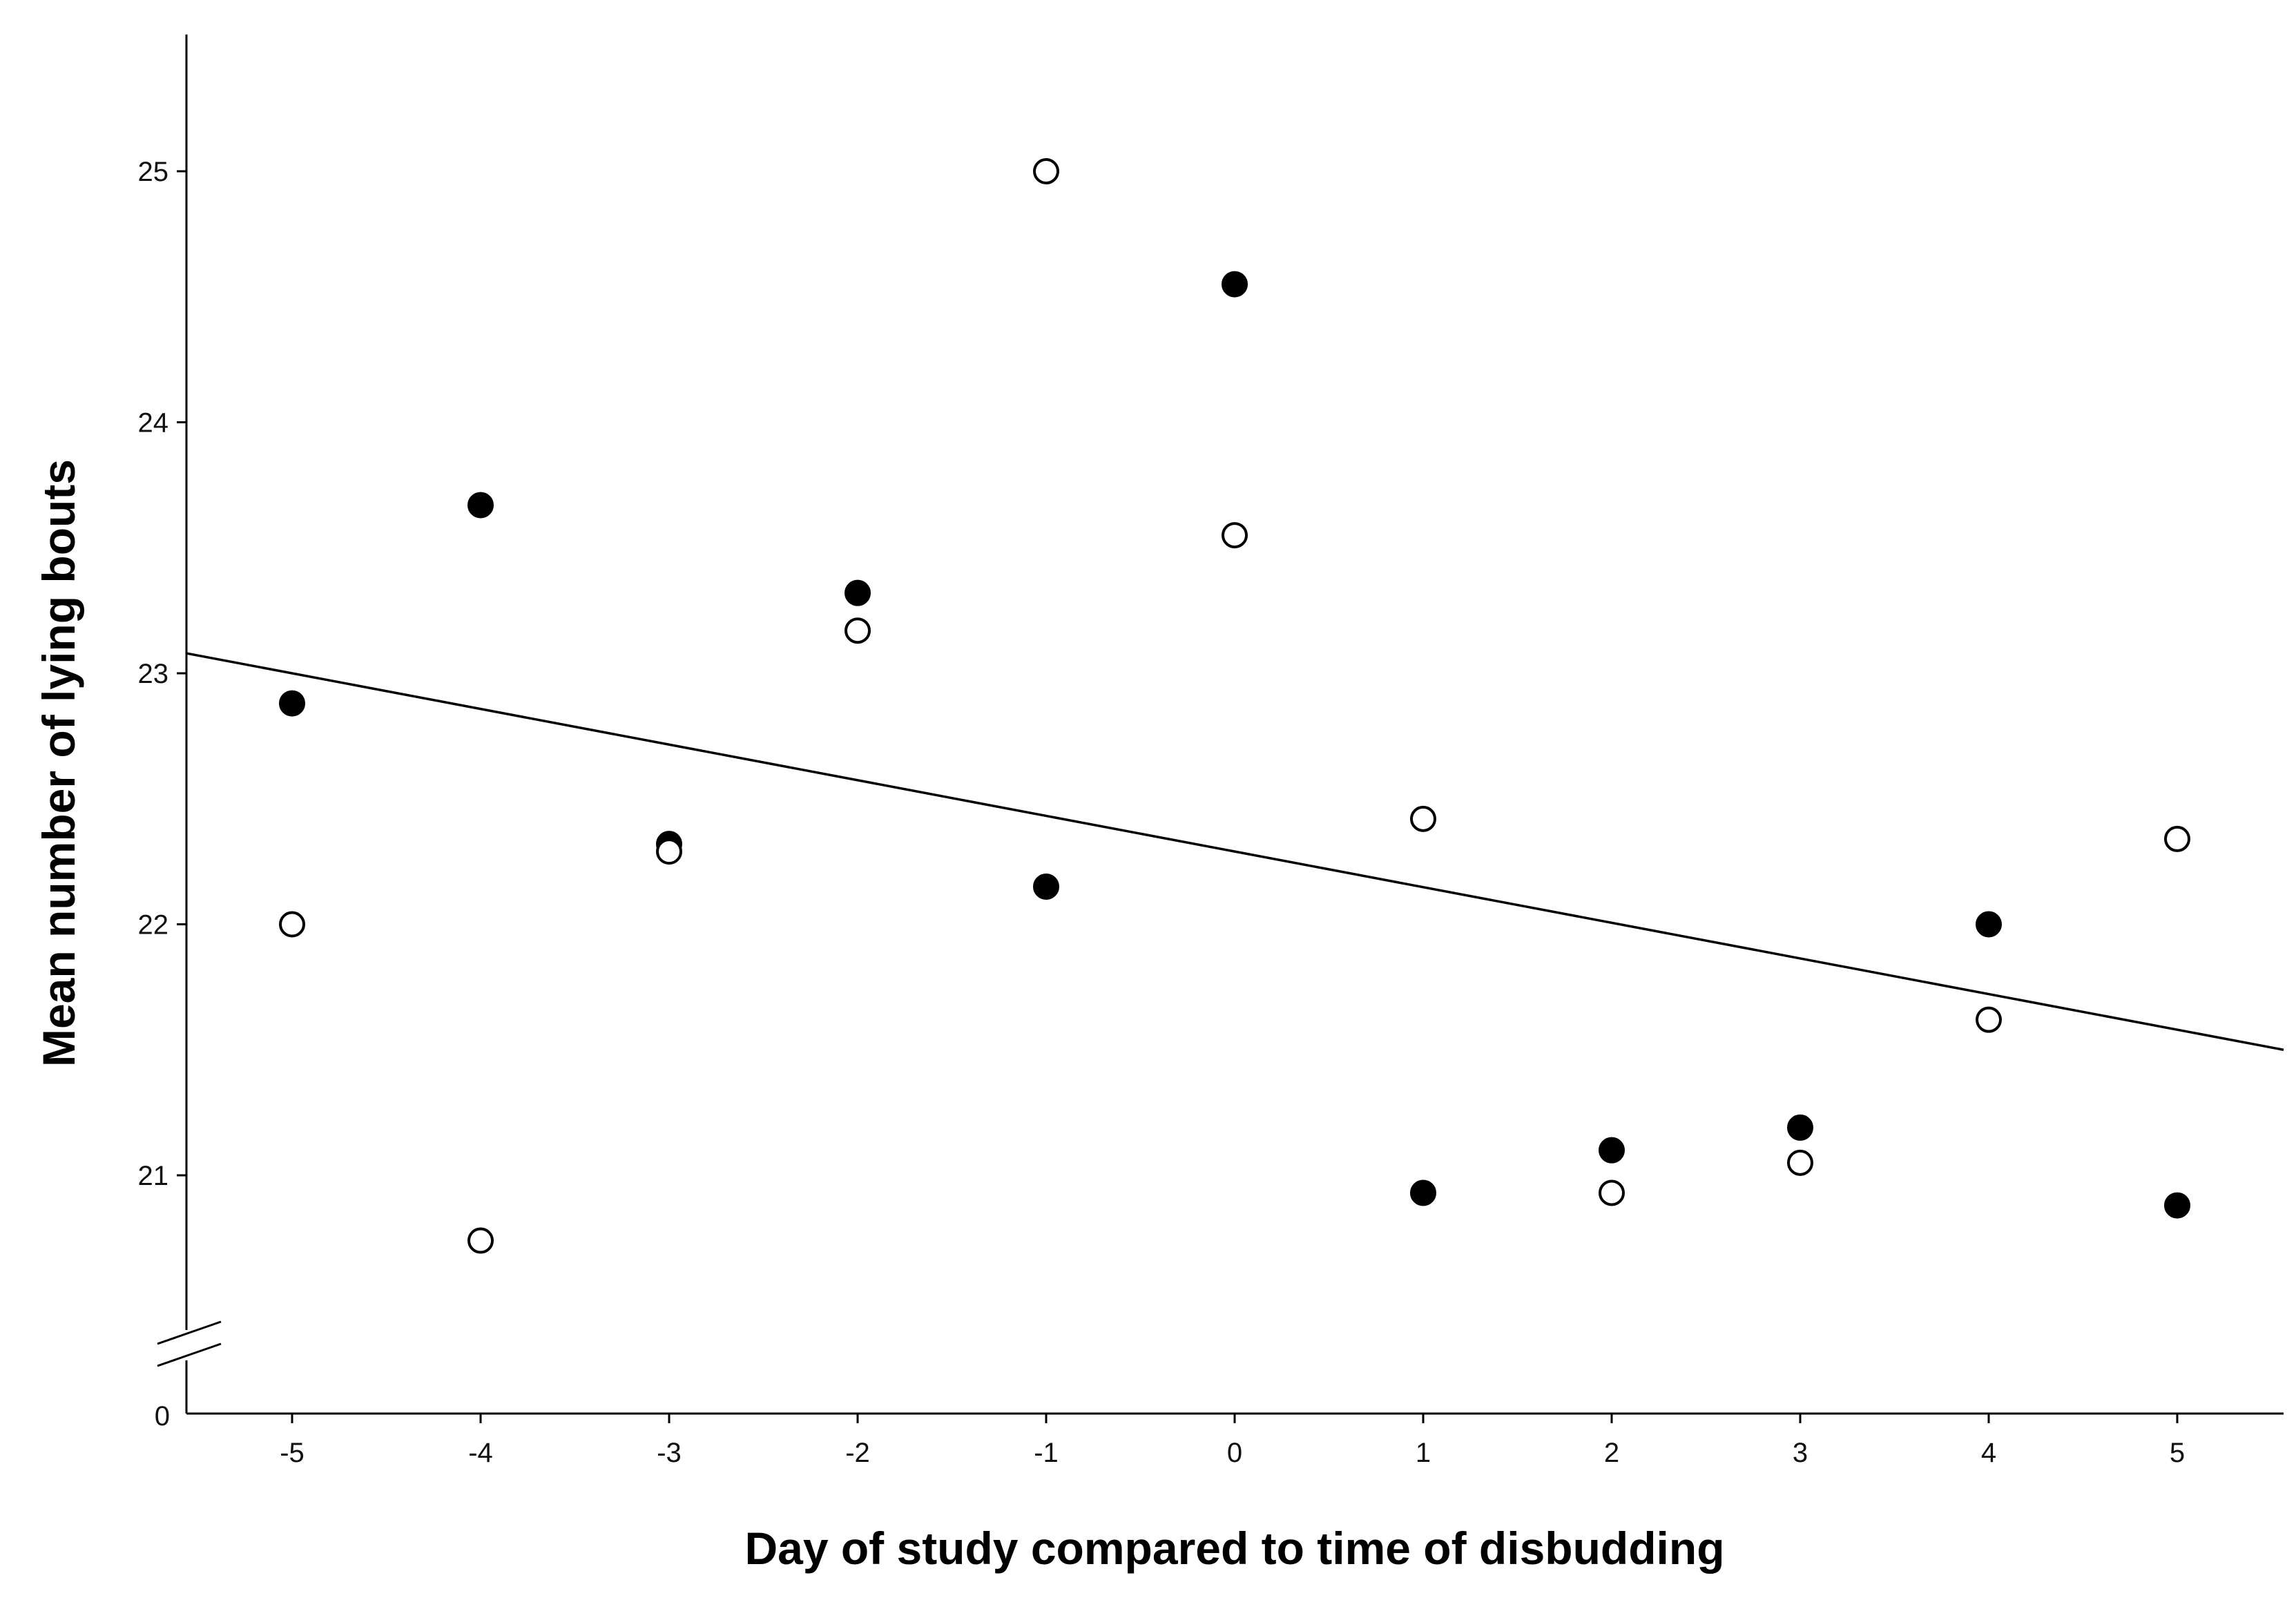 This screenshot has width=2296, height=1600. I want to click on y-axis-ticks: 21 22 23 24 25, so click(162, 674).